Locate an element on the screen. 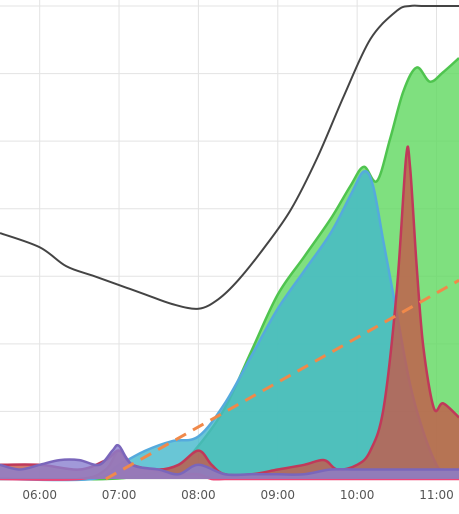  x-tick-label: 09:00 is located at coordinates (277, 495).